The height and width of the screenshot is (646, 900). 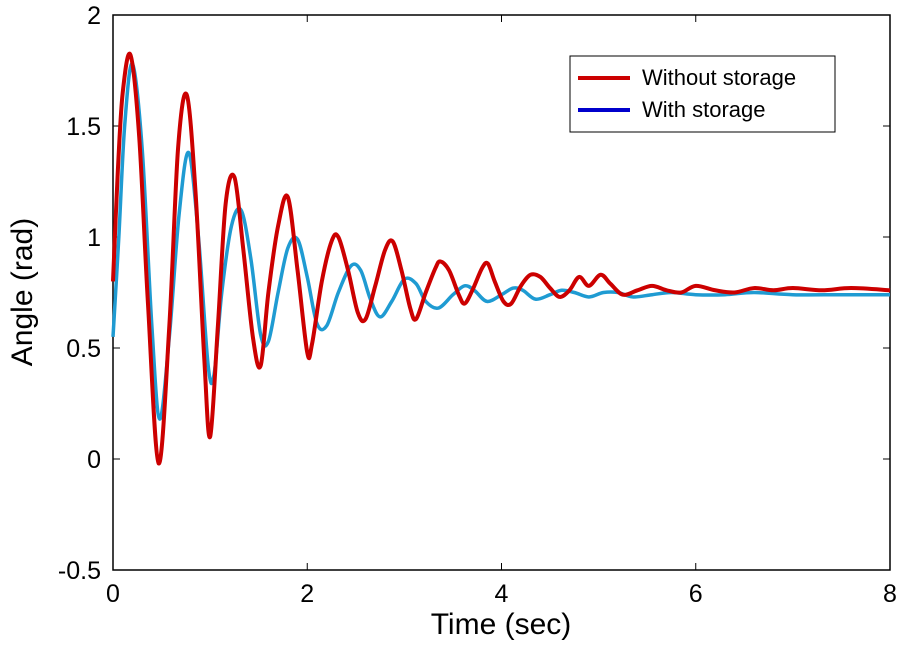 I want to click on legend: Without storage With storage, so click(x=702, y=94).